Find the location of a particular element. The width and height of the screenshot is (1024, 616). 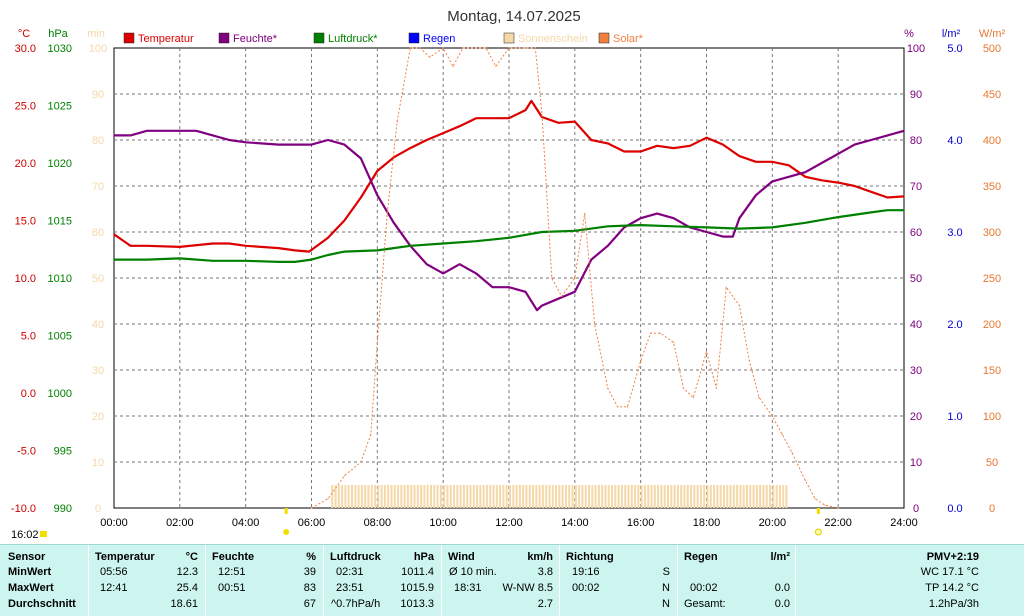

x-tick-label: 04:00 is located at coordinates (246, 523).